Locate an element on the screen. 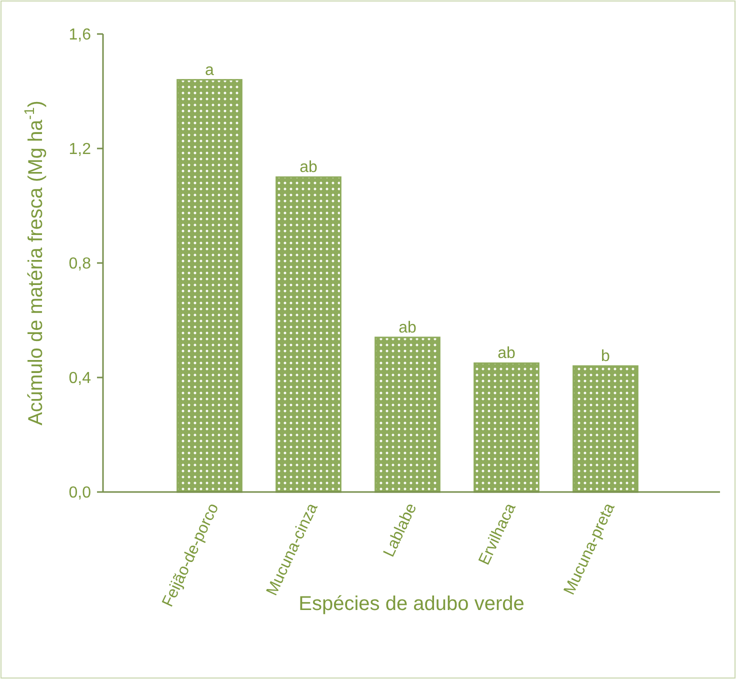 The image size is (736, 679). x-axis-title: Espécies de adubo verde is located at coordinates (411, 604).